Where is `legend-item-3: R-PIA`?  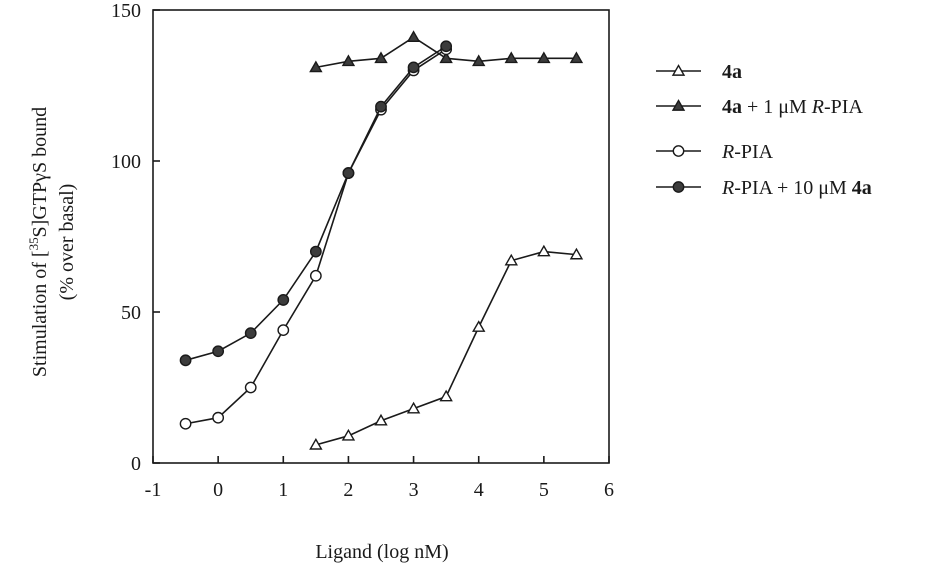 legend-item-3: R-PIA is located at coordinates (715, 152).